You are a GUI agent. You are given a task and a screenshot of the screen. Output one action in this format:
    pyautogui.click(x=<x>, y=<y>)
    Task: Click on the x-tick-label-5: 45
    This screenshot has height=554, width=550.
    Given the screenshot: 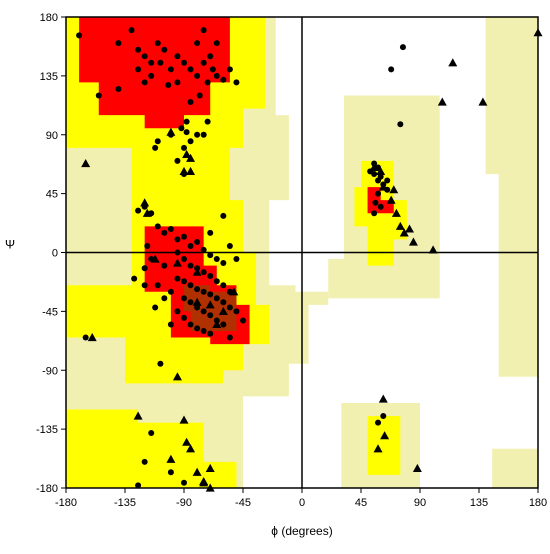 What is the action you would take?
    pyautogui.click(x=361, y=503)
    